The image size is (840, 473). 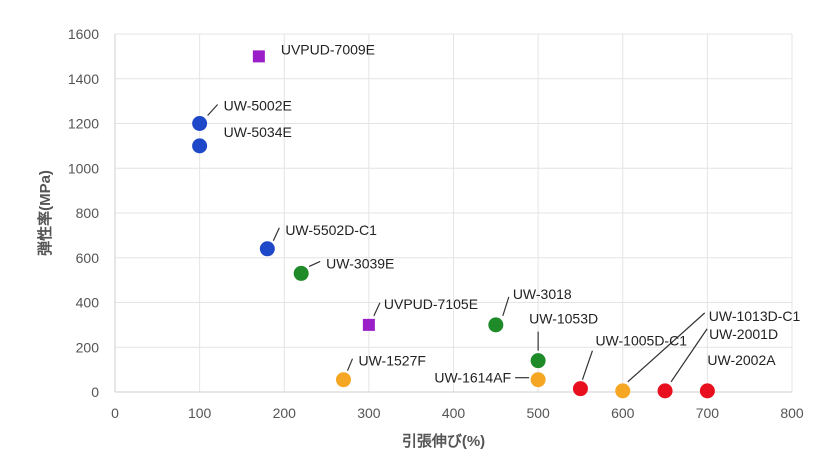 I want to click on leader-uw-3039e, so click(x=314, y=263).